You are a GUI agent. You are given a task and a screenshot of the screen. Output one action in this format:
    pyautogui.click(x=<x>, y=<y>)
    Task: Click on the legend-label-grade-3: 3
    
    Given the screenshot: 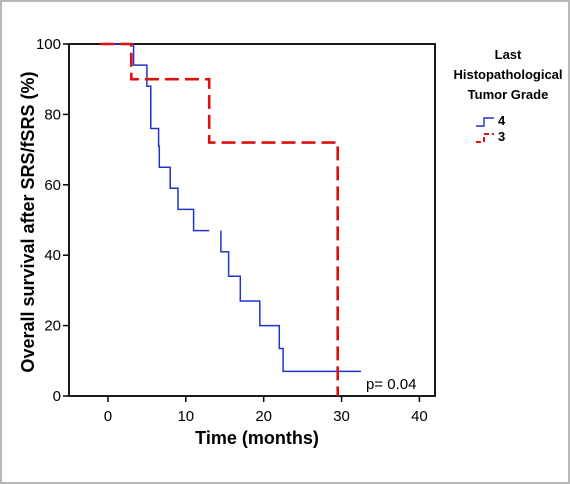 What is the action you would take?
    pyautogui.click(x=501, y=136)
    